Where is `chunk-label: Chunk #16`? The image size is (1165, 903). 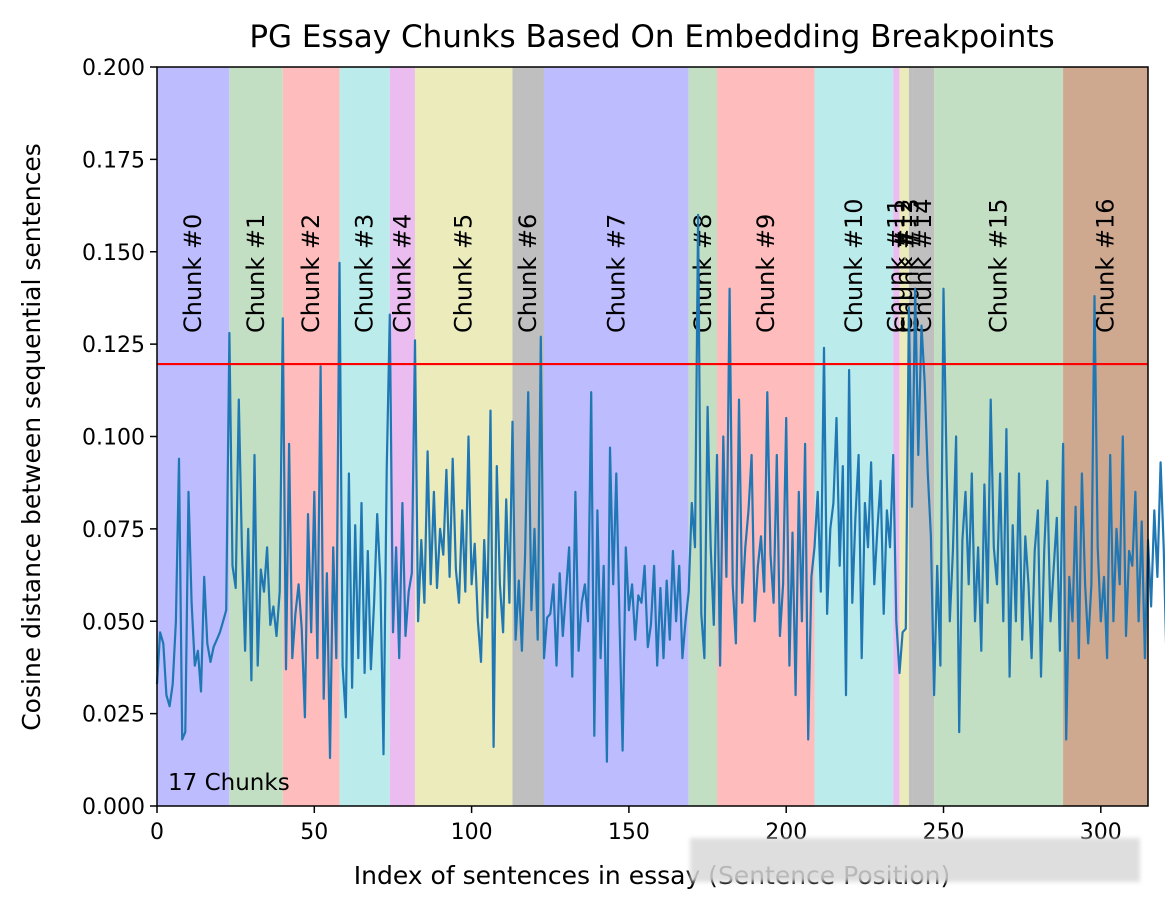 chunk-label: Chunk #16 is located at coordinates (1106, 265).